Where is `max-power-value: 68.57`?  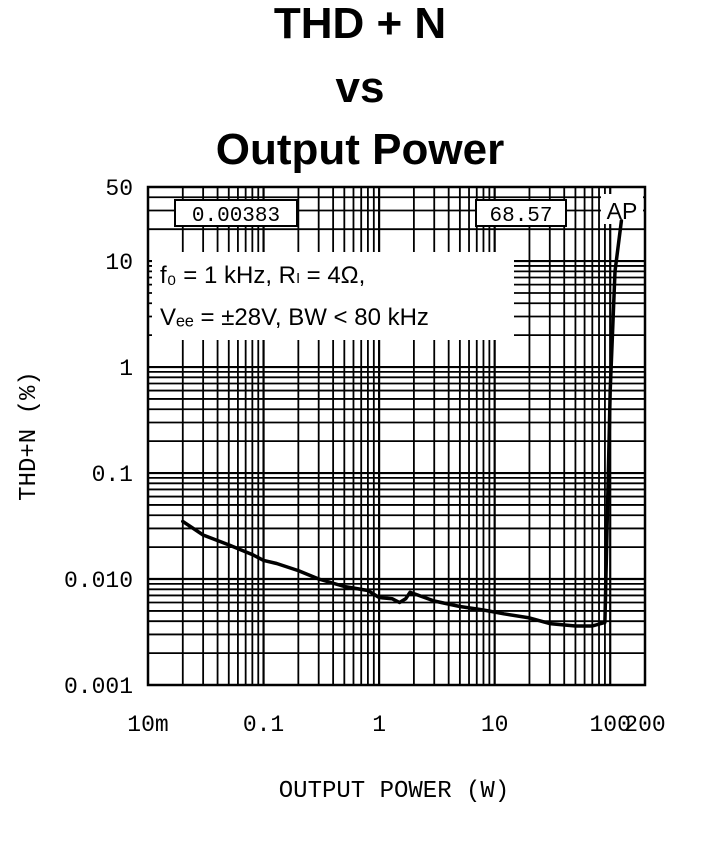 max-power-value: 68.57 is located at coordinates (520, 216).